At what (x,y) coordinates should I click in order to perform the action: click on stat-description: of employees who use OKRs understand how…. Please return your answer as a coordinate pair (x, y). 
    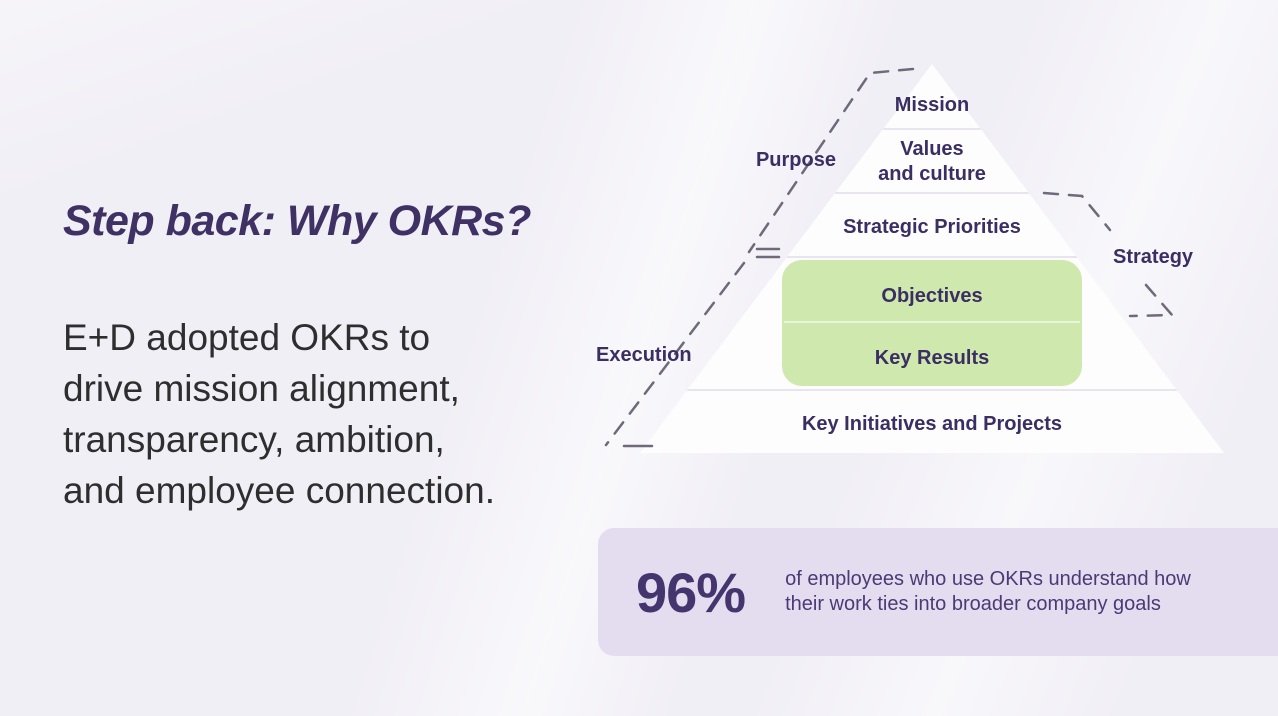
    Looking at the image, I should click on (988, 592).